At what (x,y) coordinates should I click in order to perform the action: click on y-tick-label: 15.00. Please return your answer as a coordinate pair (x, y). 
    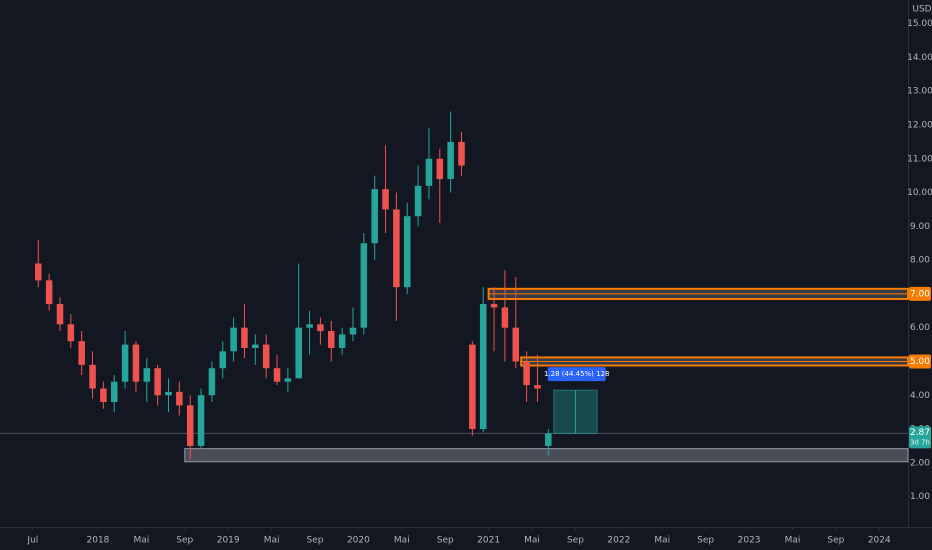
    Looking at the image, I should click on (919, 24).